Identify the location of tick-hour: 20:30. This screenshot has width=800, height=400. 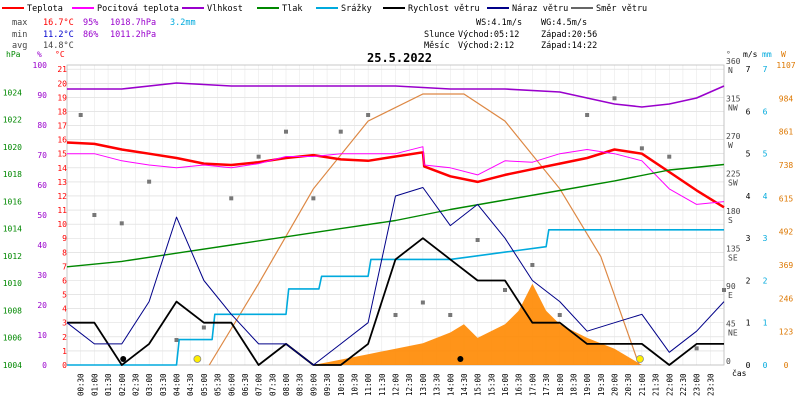
(628, 384).